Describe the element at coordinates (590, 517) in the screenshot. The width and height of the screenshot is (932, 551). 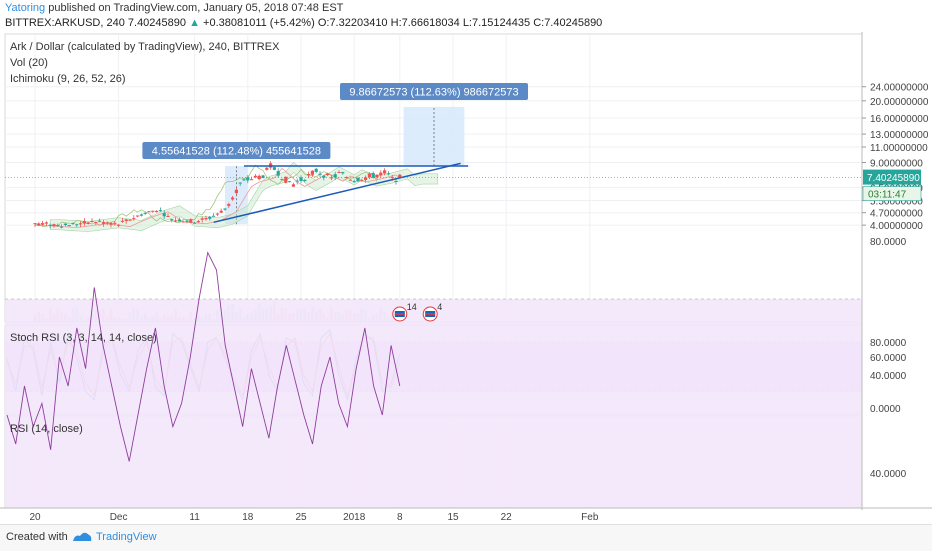
I see `x-tick-label: Feb` at that location.